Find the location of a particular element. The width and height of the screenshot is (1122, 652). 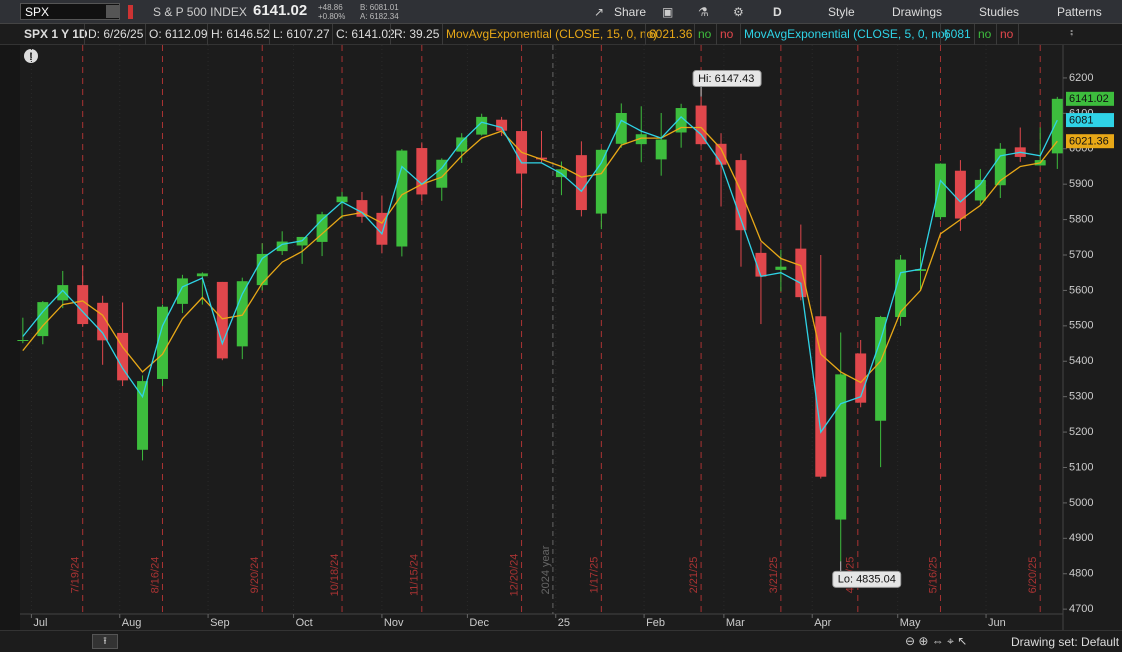

collapse-icon: ⨾ is located at coordinates (1072, 30).